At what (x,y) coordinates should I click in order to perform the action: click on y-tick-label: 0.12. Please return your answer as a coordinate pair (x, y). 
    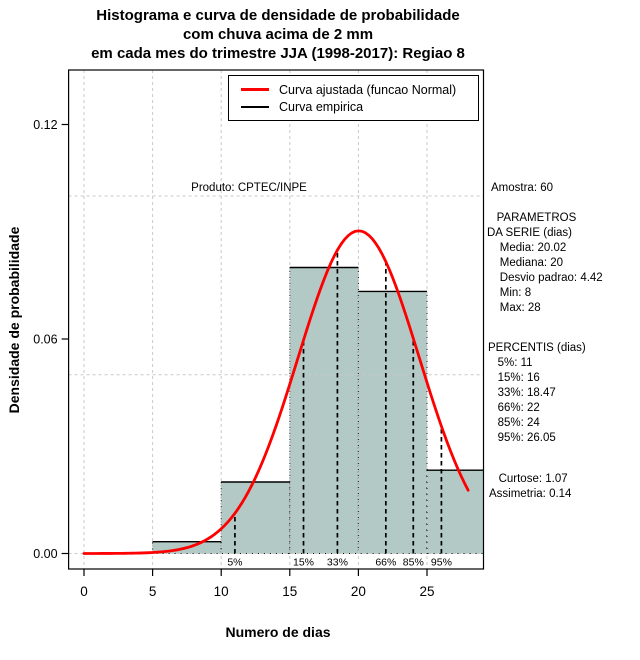
    Looking at the image, I should click on (45, 125).